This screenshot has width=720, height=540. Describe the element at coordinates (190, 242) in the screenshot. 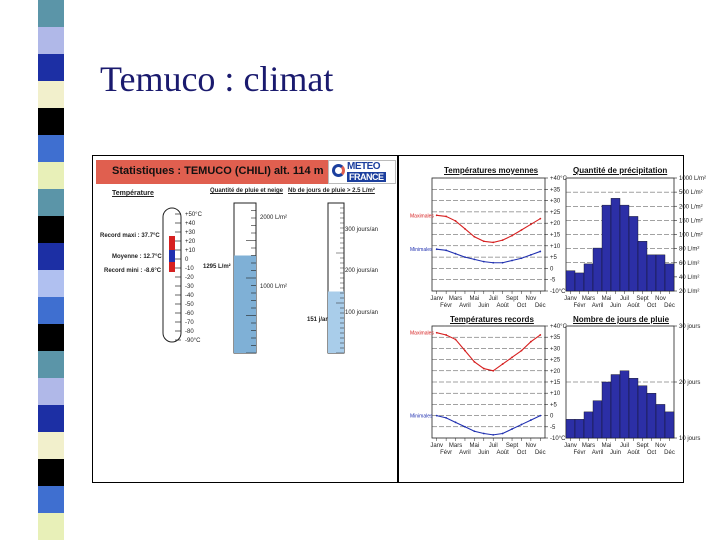

I see `thermometer-tick-label: +20` at that location.